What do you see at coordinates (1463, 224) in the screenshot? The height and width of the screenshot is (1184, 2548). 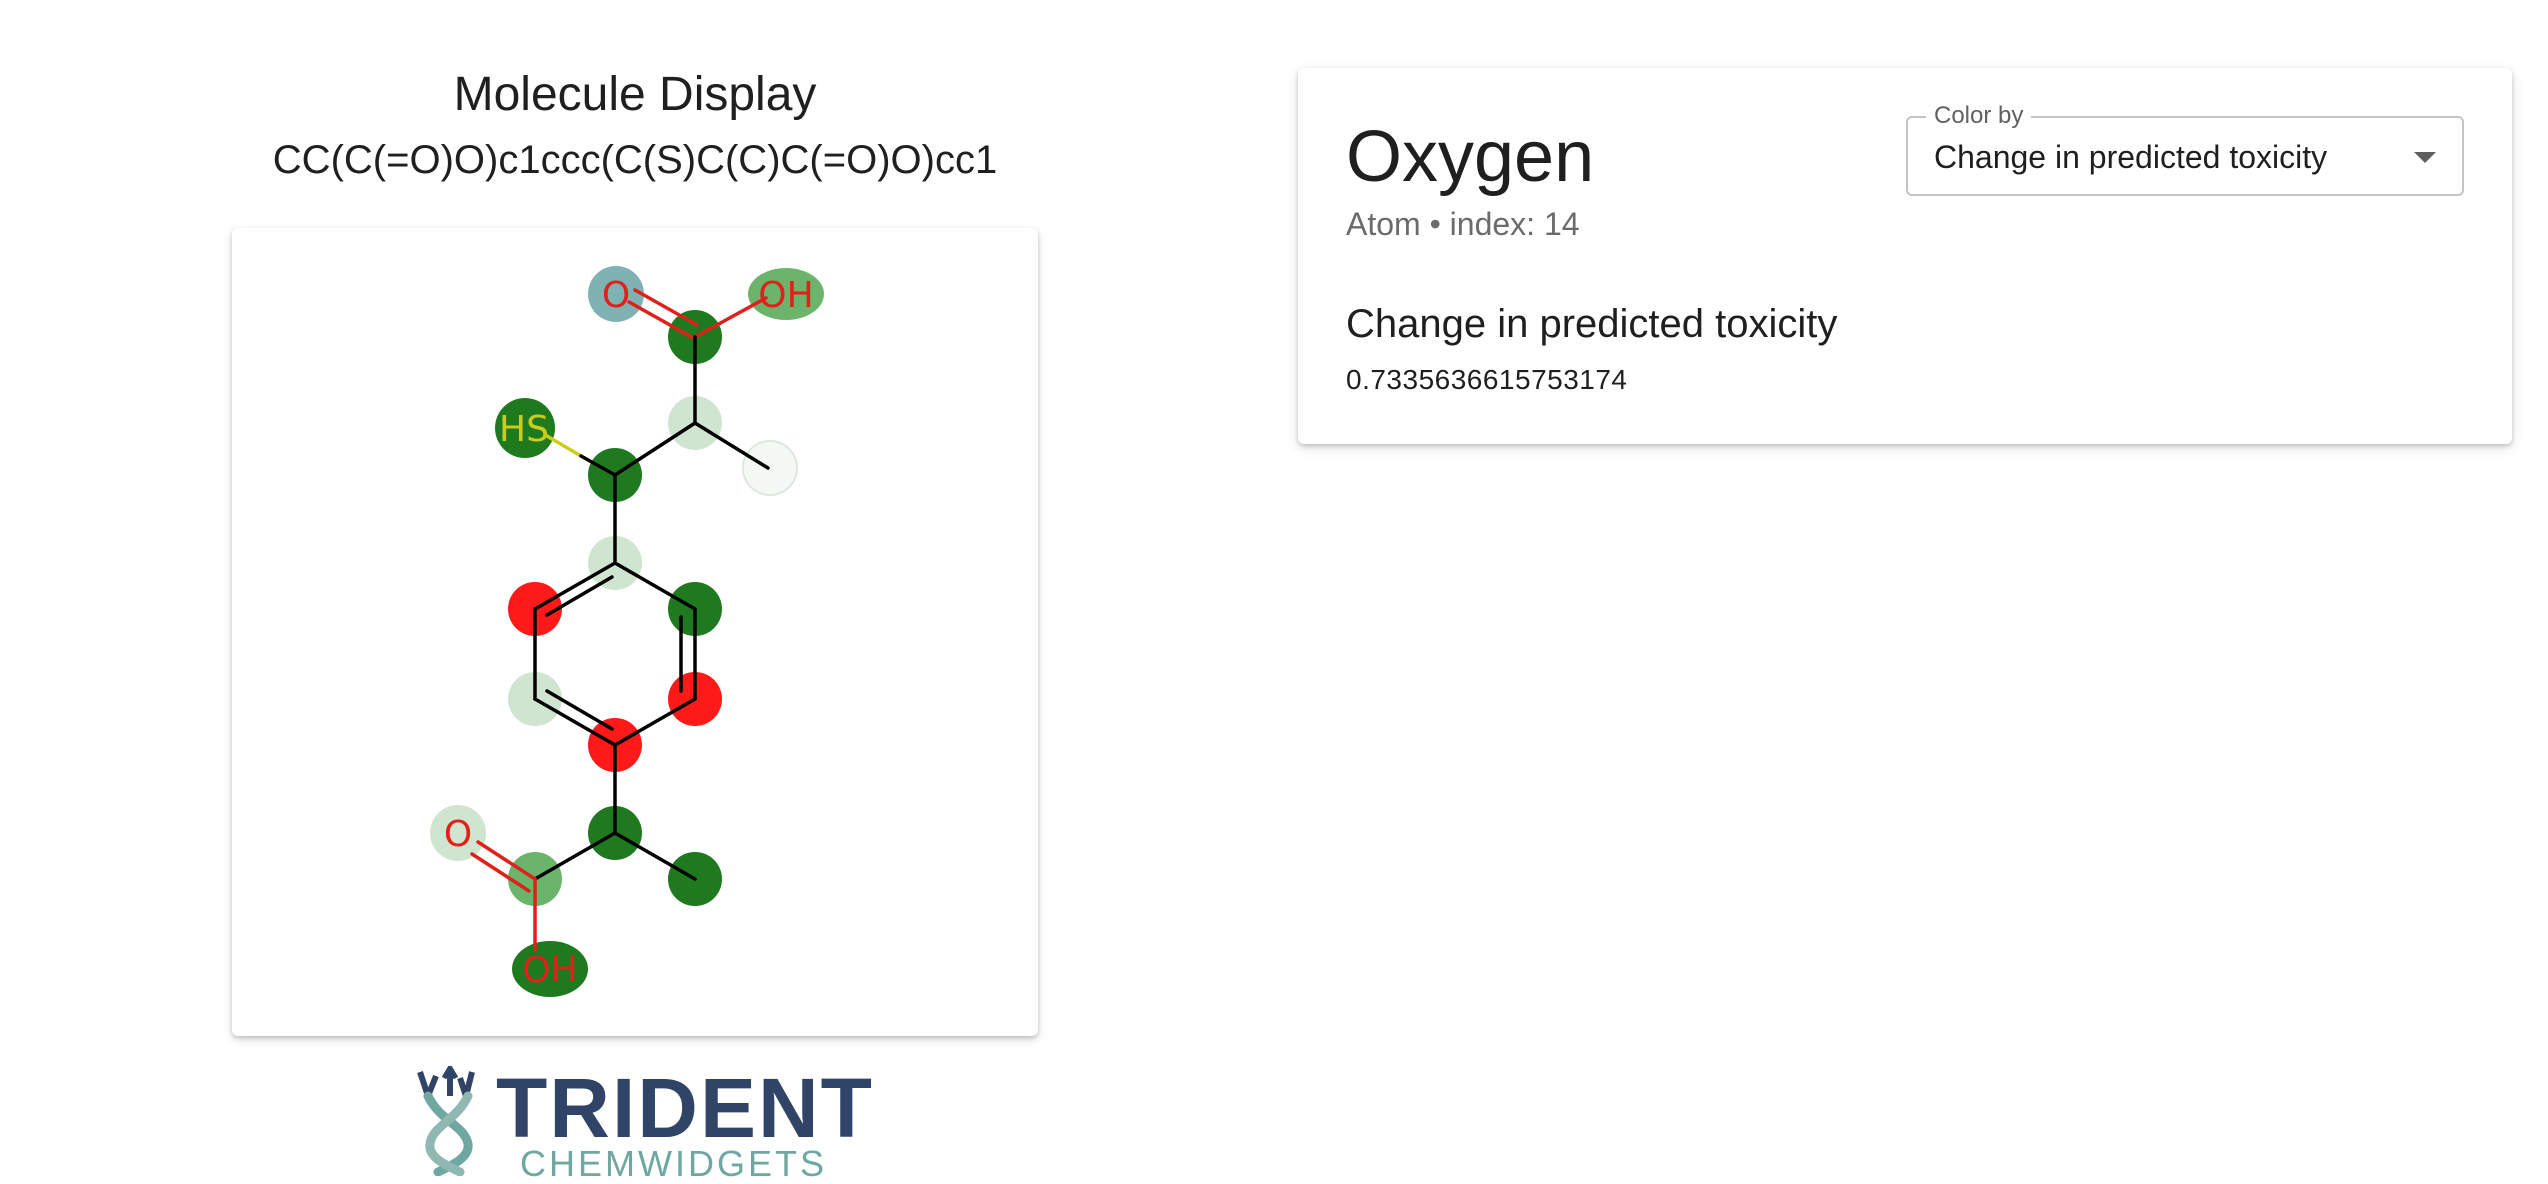 I see `atom-meta: Atom • index: 14` at bounding box center [1463, 224].